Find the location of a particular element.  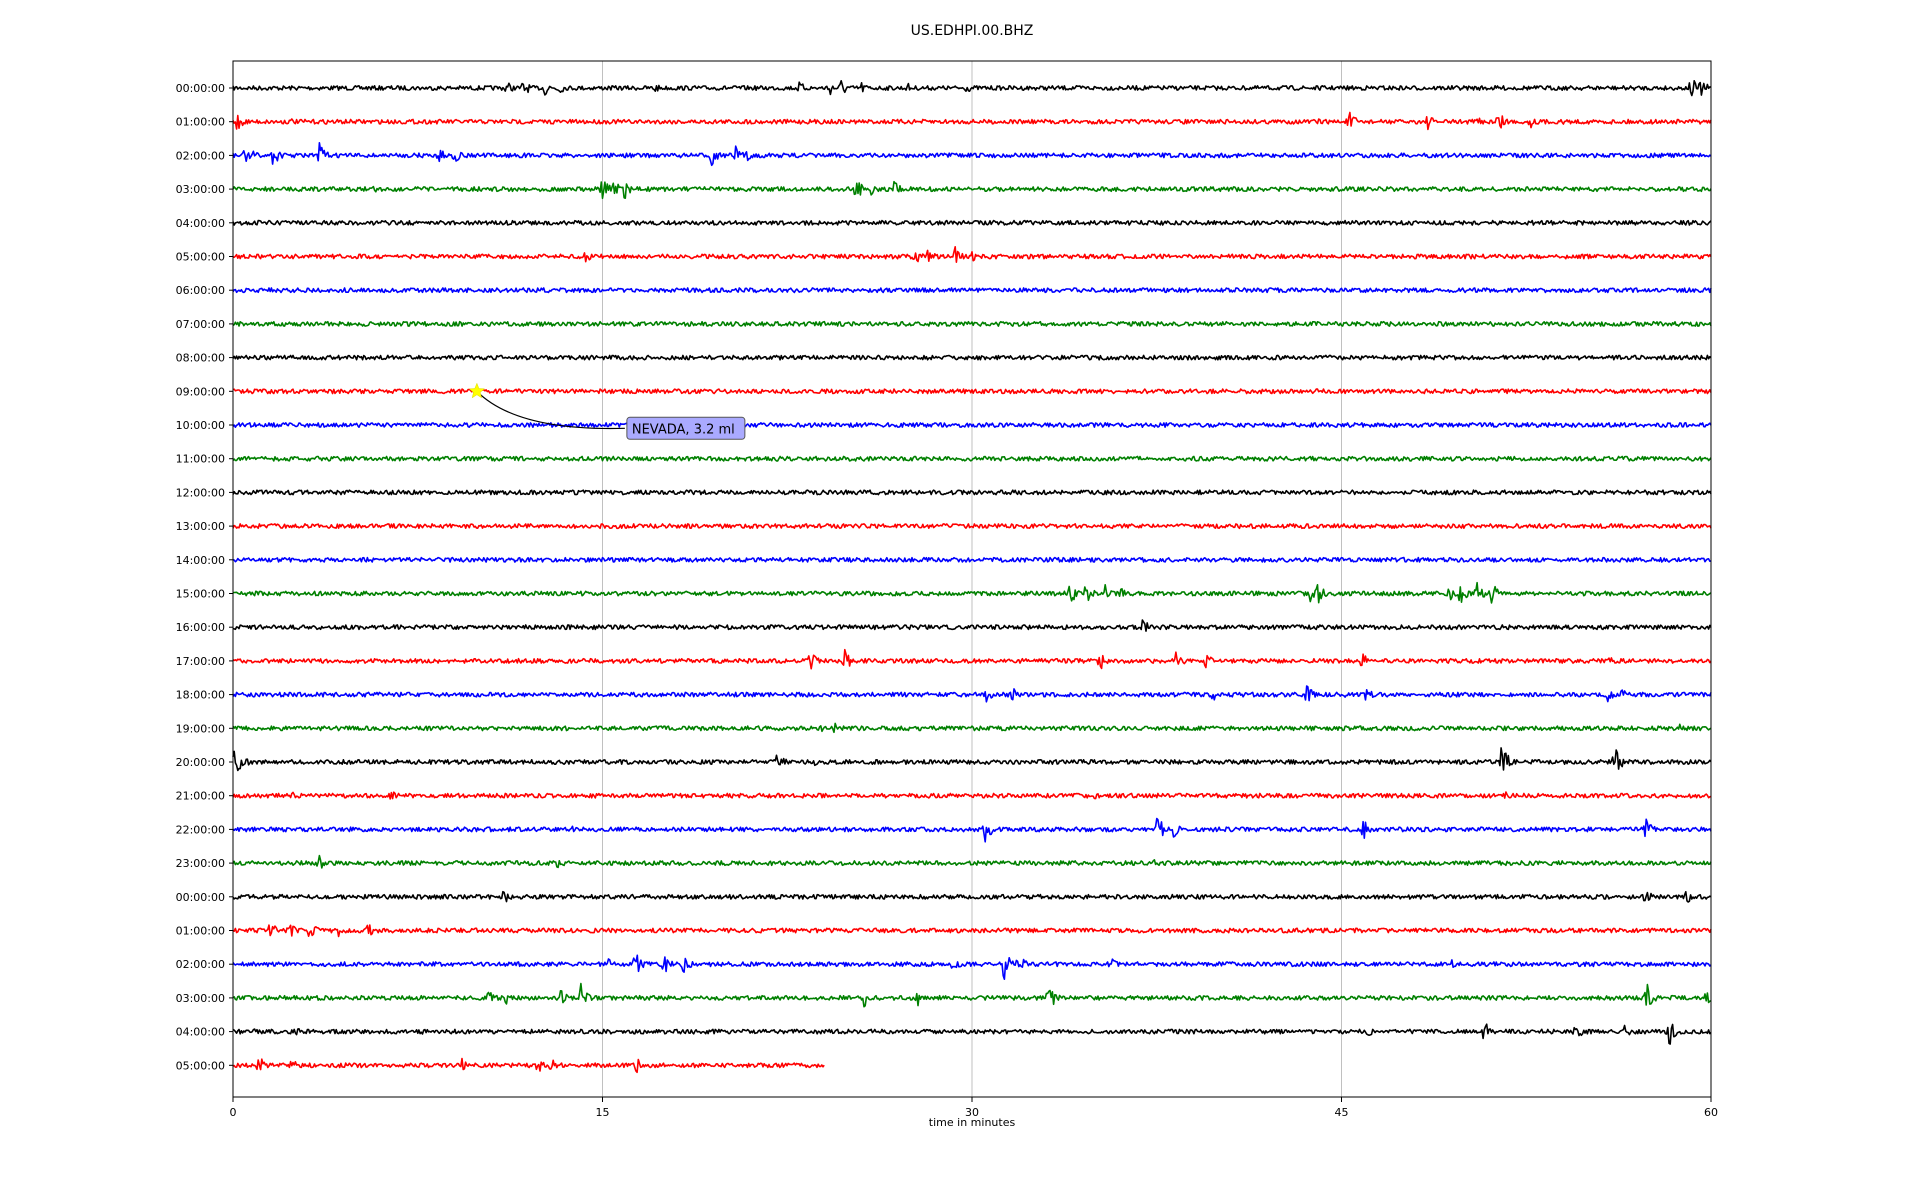

y-tick-label: 10:00:00 is located at coordinates (200, 425).